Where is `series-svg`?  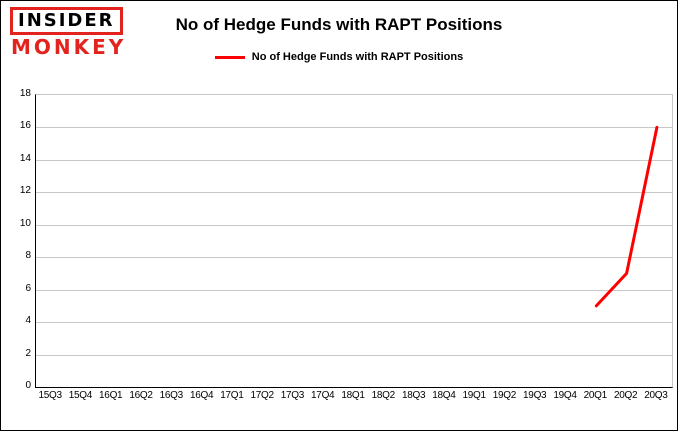
series-svg is located at coordinates (626, 216).